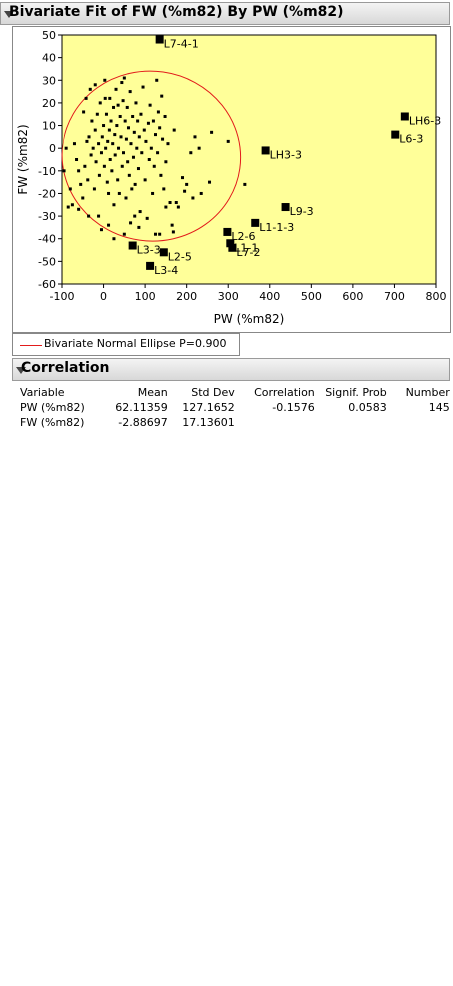  What do you see at coordinates (47, 216) in the screenshot?
I see `y-tick-label: -30` at bounding box center [47, 216].